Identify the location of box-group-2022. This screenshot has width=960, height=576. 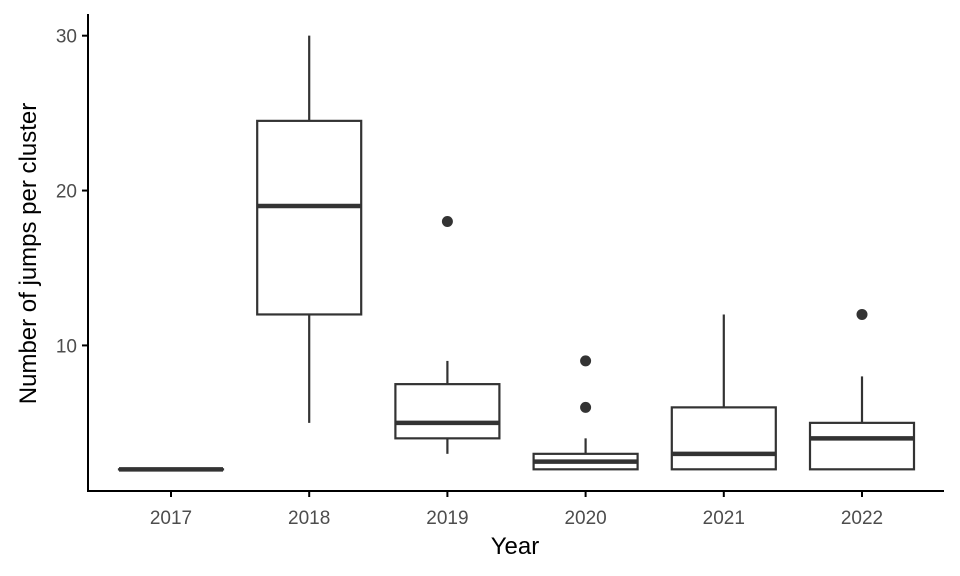
(862, 389).